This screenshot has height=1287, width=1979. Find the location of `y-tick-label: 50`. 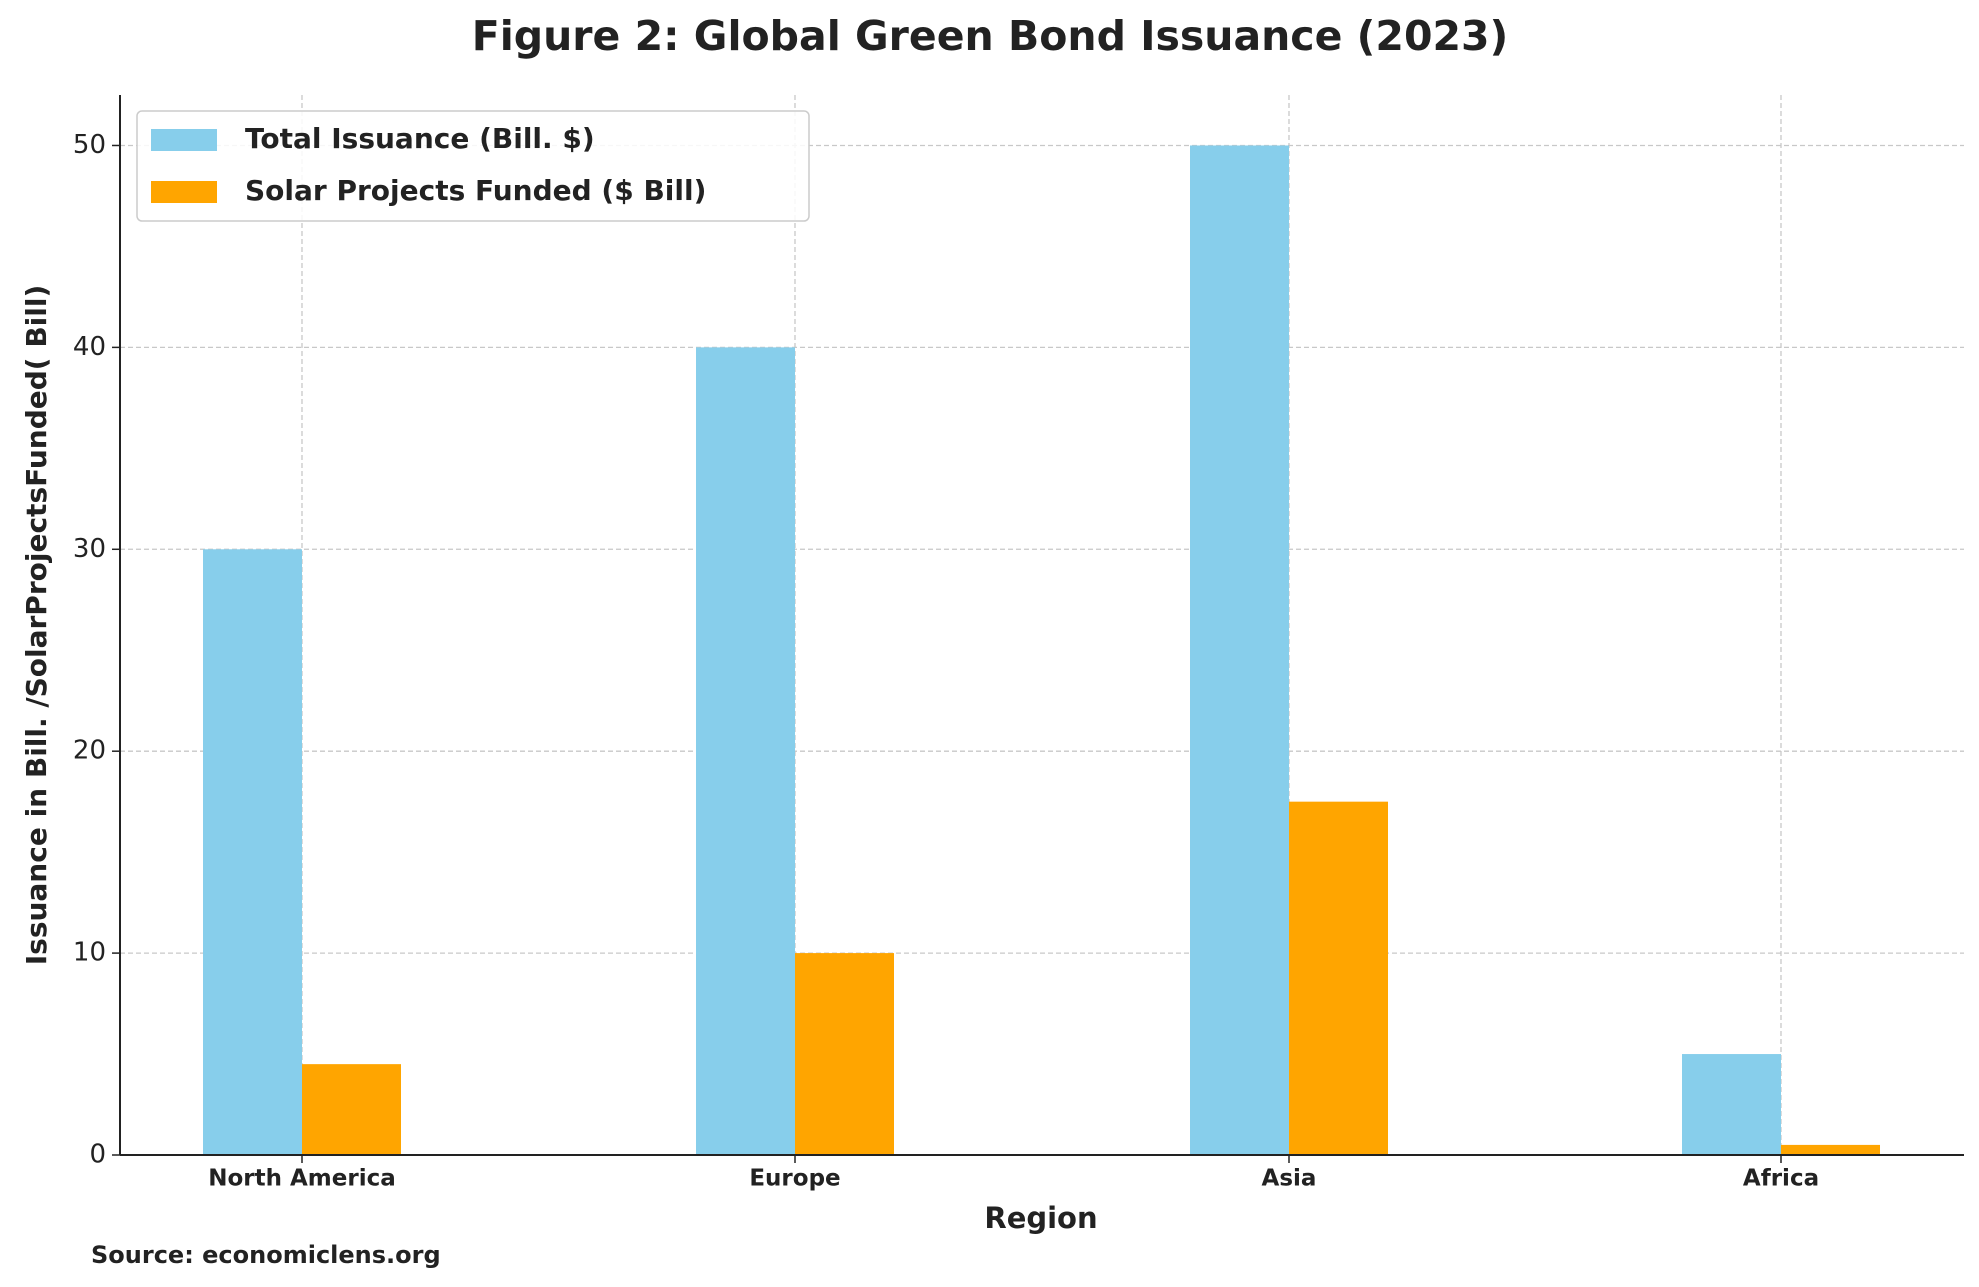

y-tick-label: 50 is located at coordinates (89, 145).